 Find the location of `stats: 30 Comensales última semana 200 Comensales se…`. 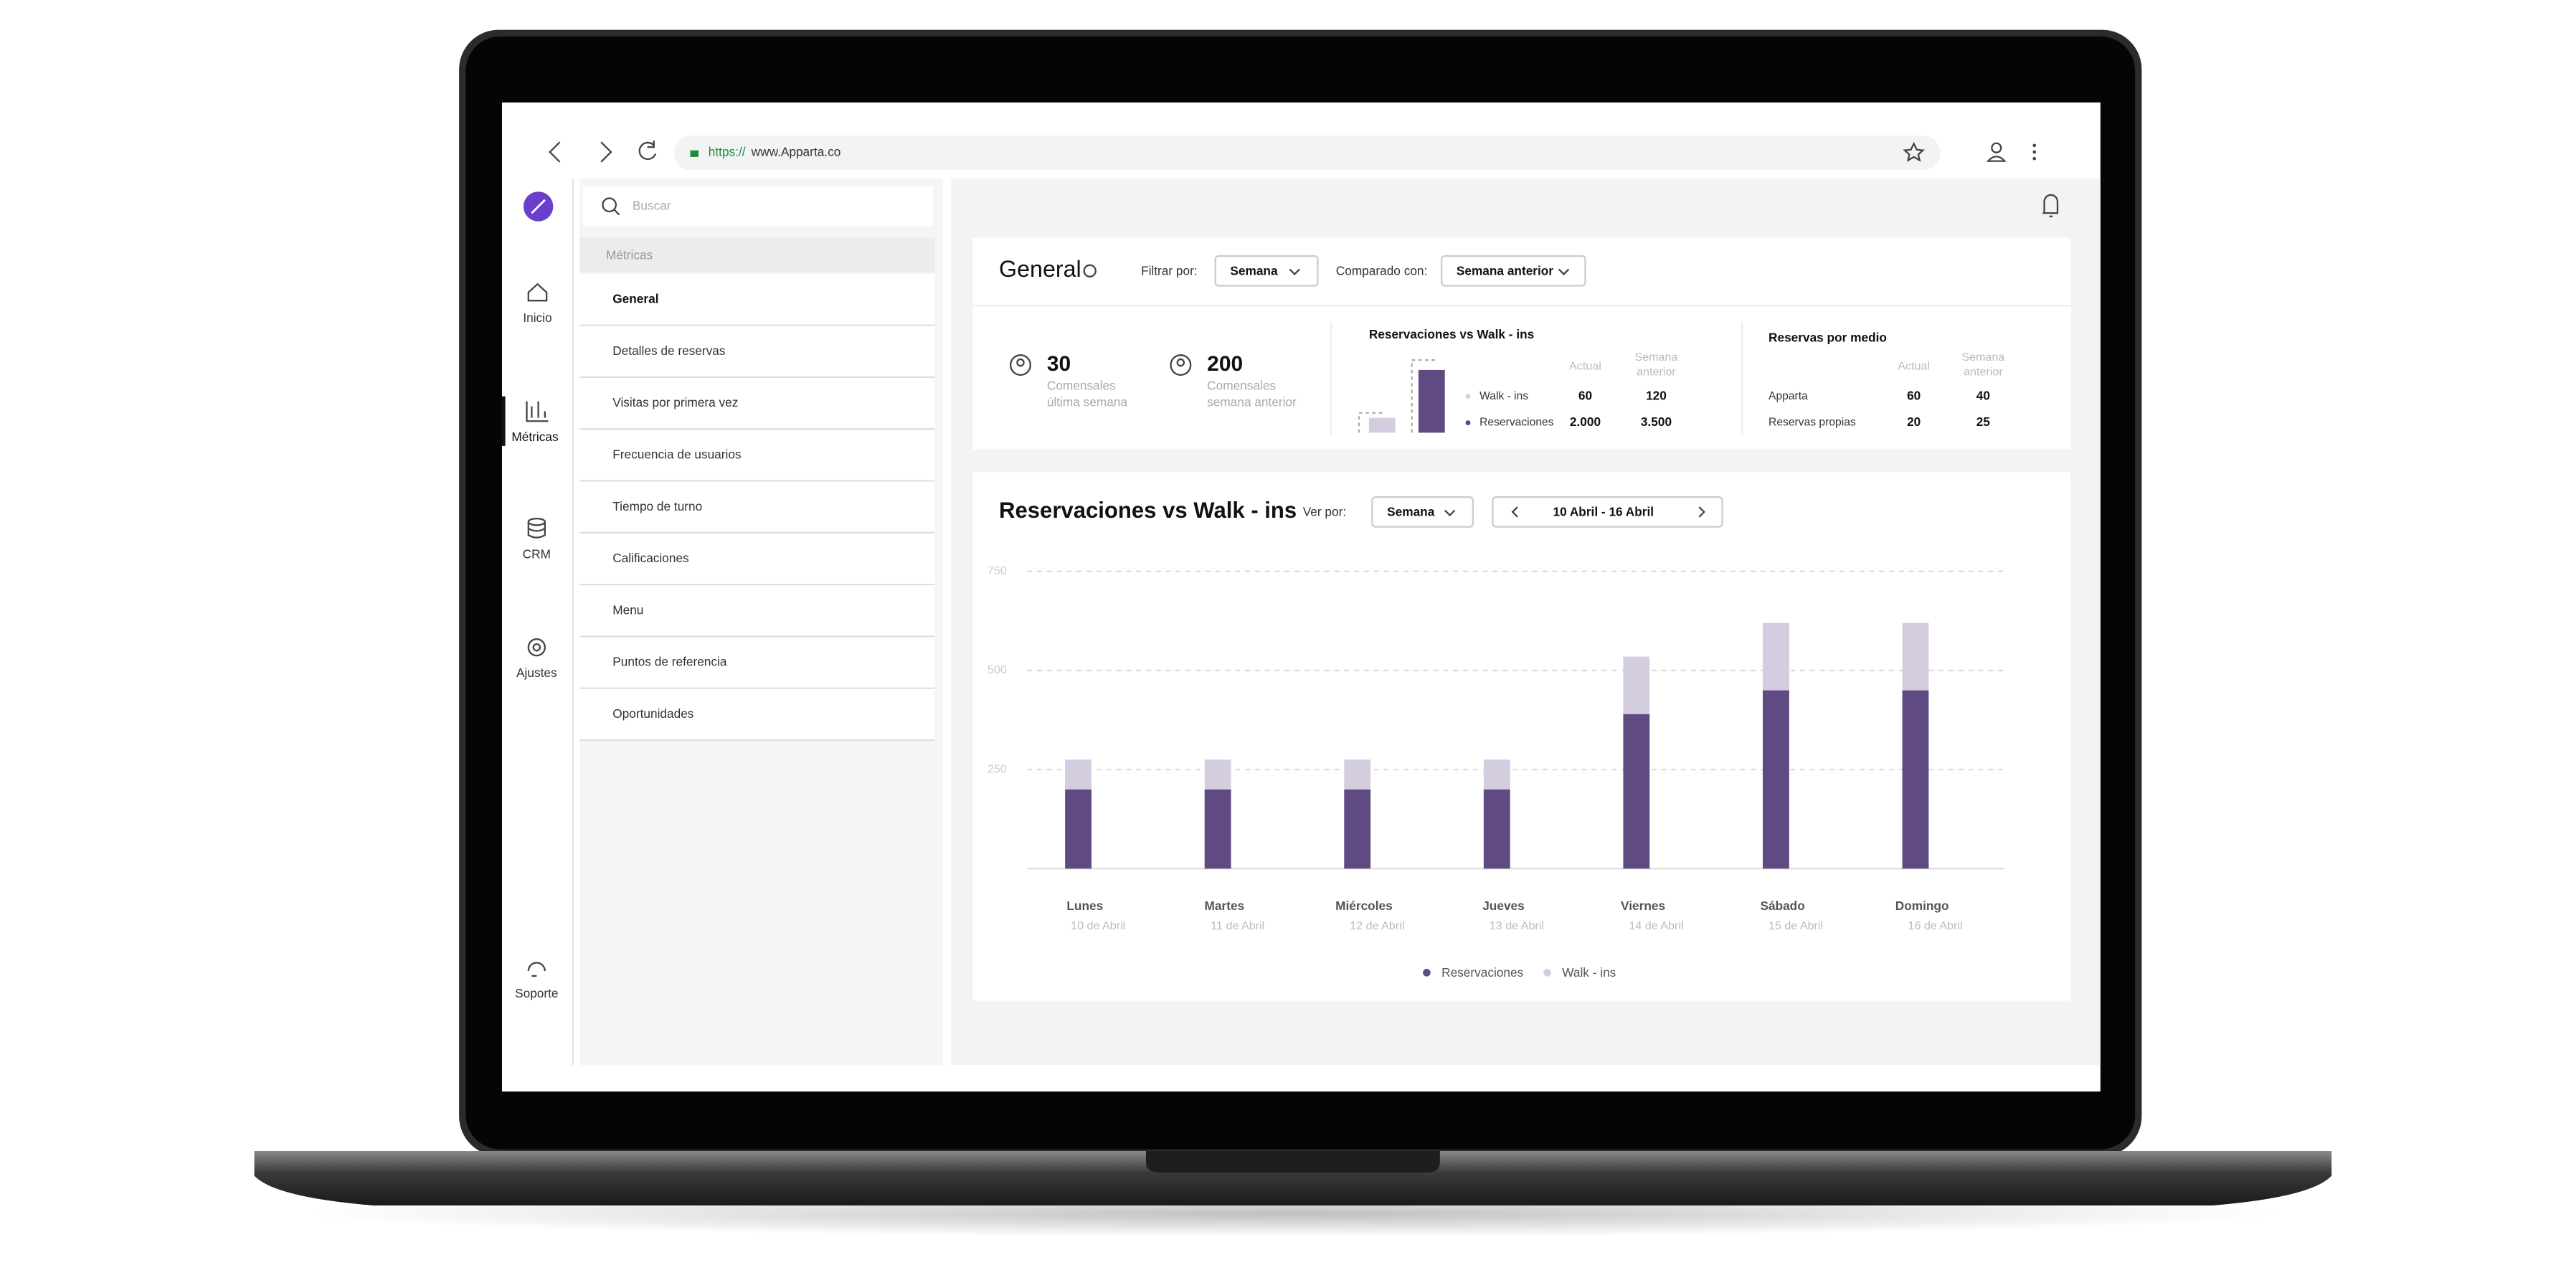

stats: 30 Comensales última semana 200 Comensales se… is located at coordinates (1153, 381).